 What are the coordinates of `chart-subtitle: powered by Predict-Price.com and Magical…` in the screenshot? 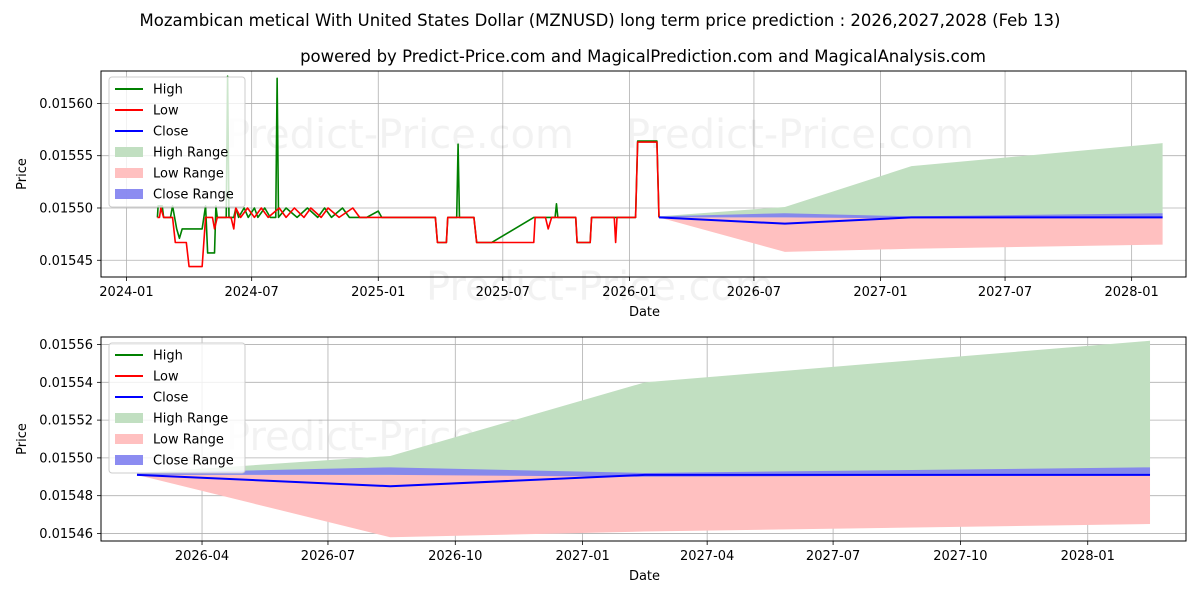 It's located at (643, 56).